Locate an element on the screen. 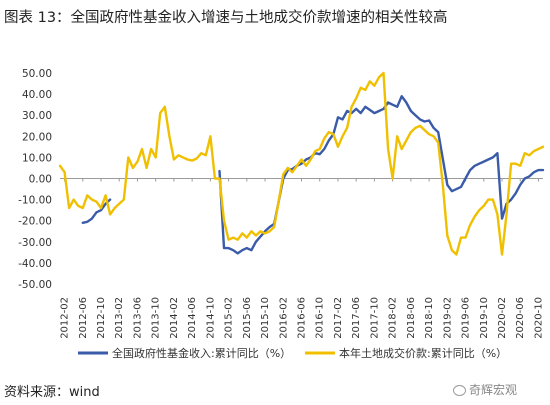 The width and height of the screenshot is (550, 405). x-tick-label: 2018-06 is located at coordinates (411, 318).